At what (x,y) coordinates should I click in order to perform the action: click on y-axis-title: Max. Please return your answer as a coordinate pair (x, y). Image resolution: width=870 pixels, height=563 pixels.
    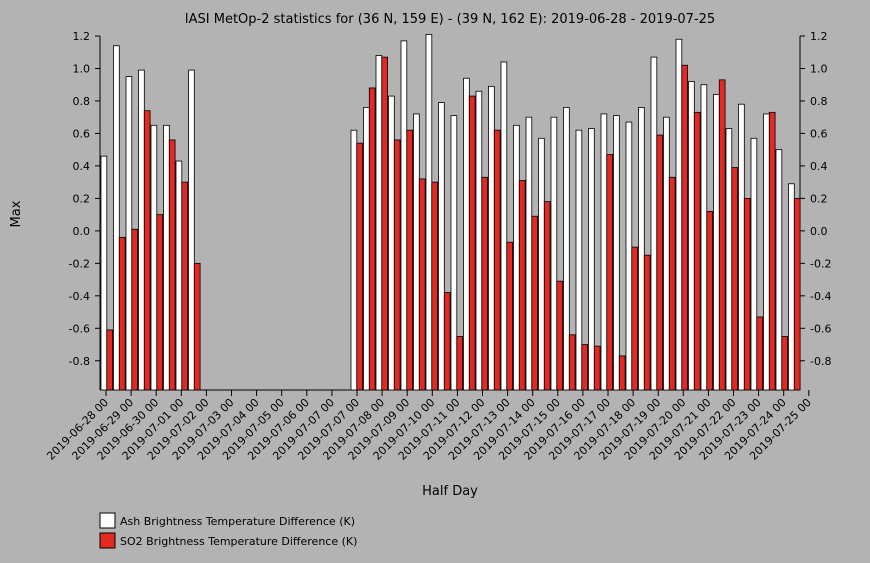
    Looking at the image, I should click on (16, 213).